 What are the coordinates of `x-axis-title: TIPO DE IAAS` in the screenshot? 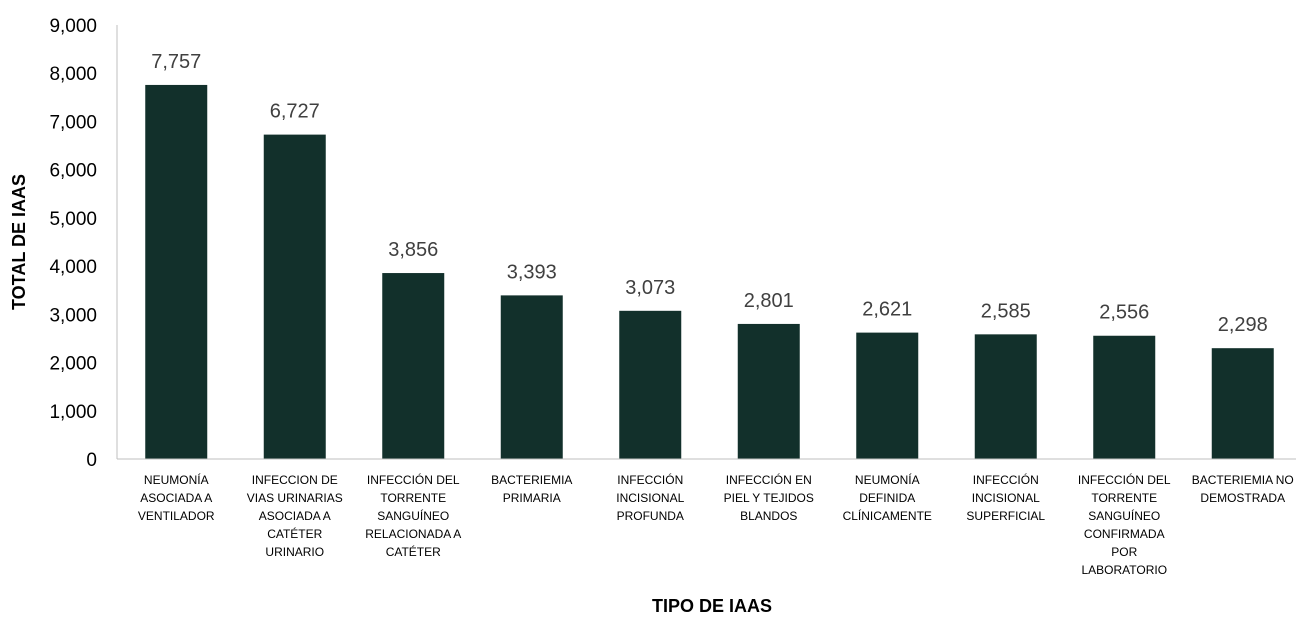 It's located at (712, 606).